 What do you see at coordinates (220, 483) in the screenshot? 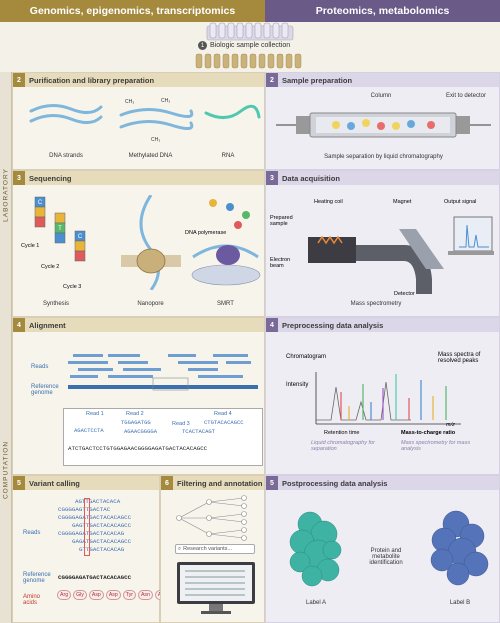
I see `panel-title: Filtering and annotation` at bounding box center [220, 483].